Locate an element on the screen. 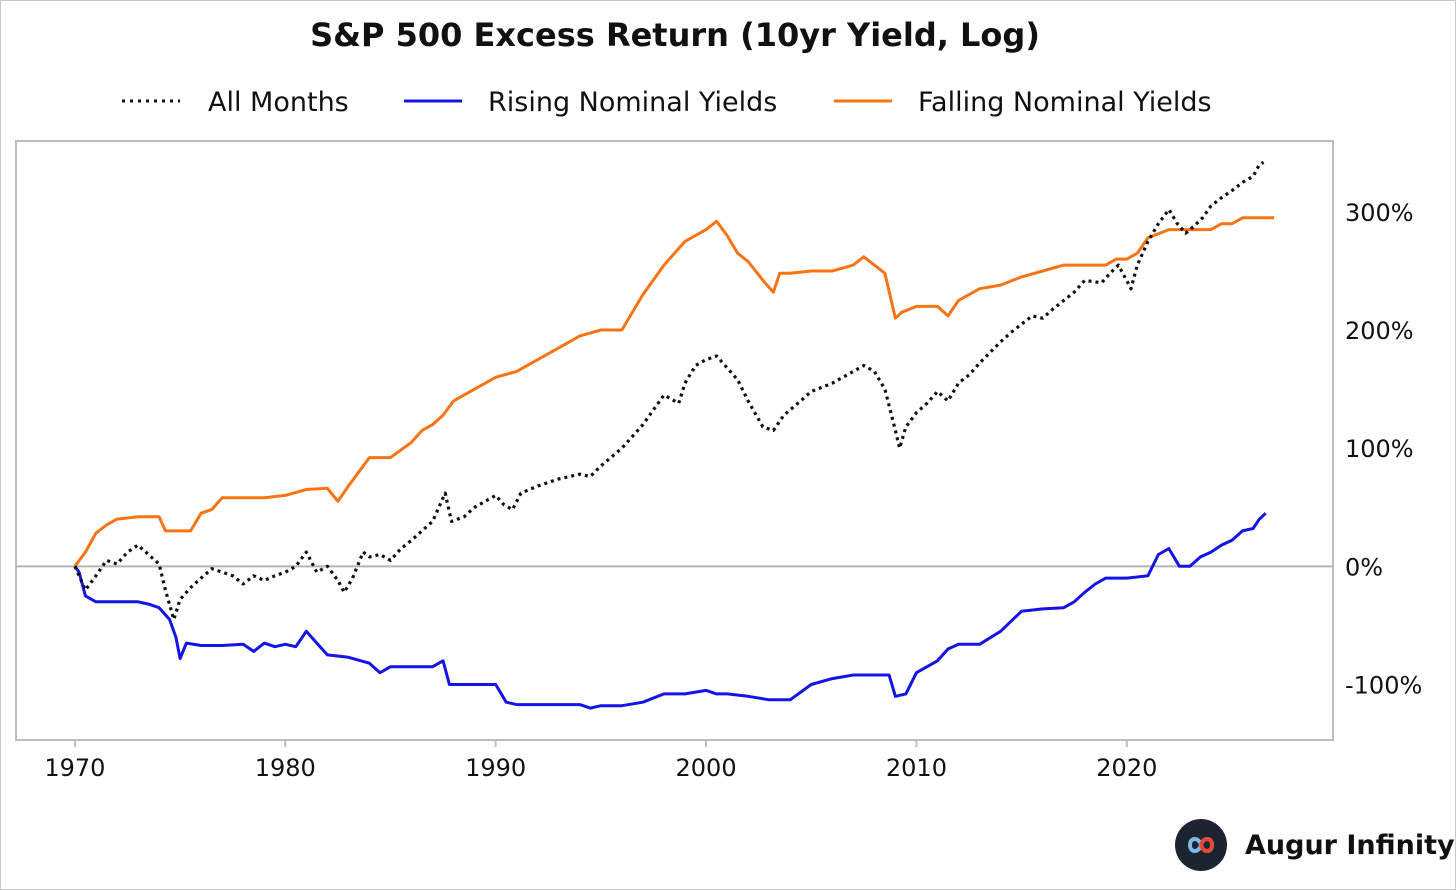 The image size is (1456, 890). x-tick-label: 1980 is located at coordinates (285, 768).